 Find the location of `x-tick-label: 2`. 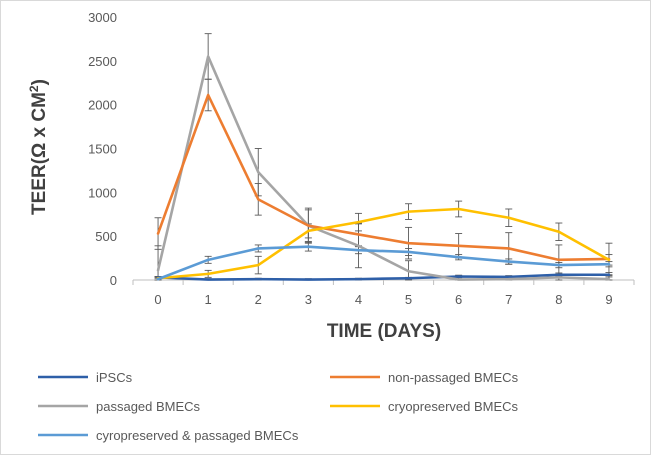

x-tick-label: 2 is located at coordinates (258, 299).